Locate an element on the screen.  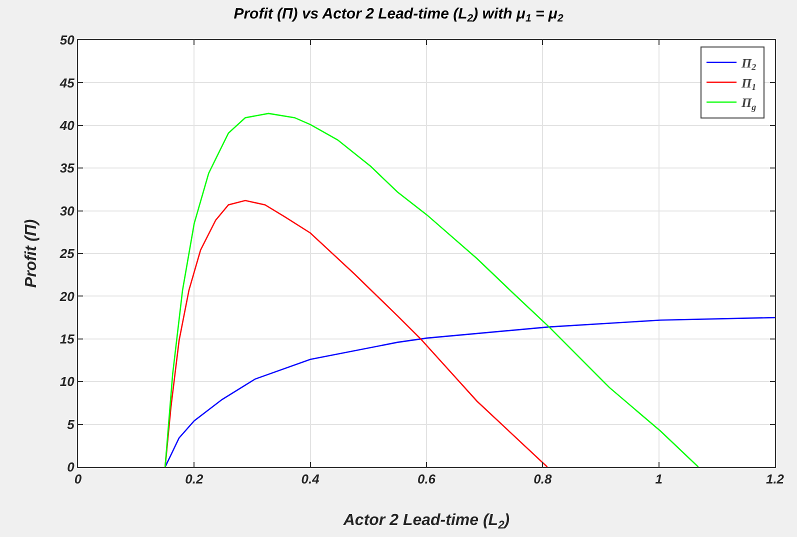
x-axis-title: Actor 2 Lead-time (L$_{2}$) is located at coordinates (426, 522).